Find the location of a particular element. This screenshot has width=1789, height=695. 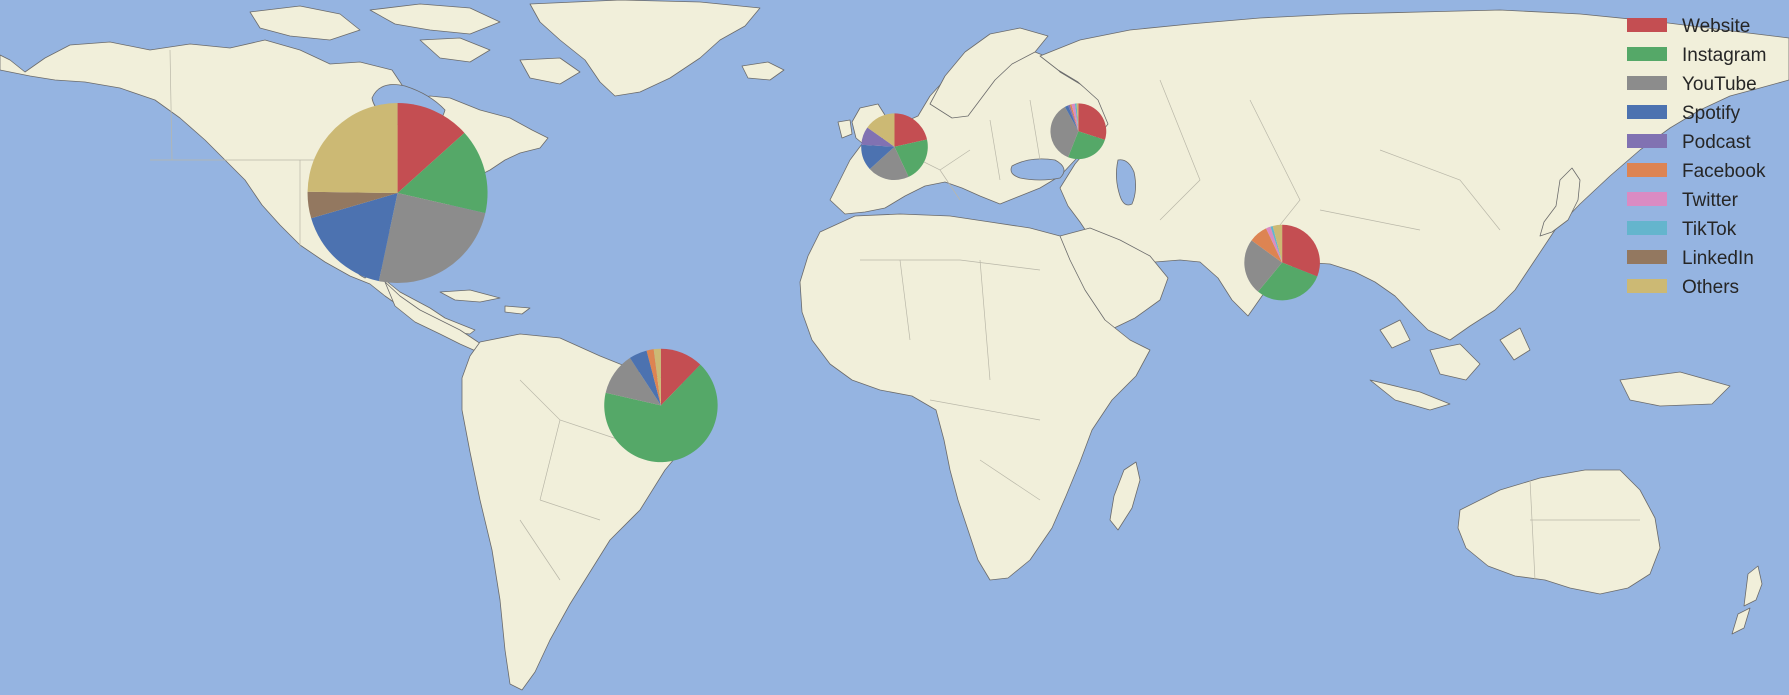

slice-western-europe-website is located at coordinates (911, 130).